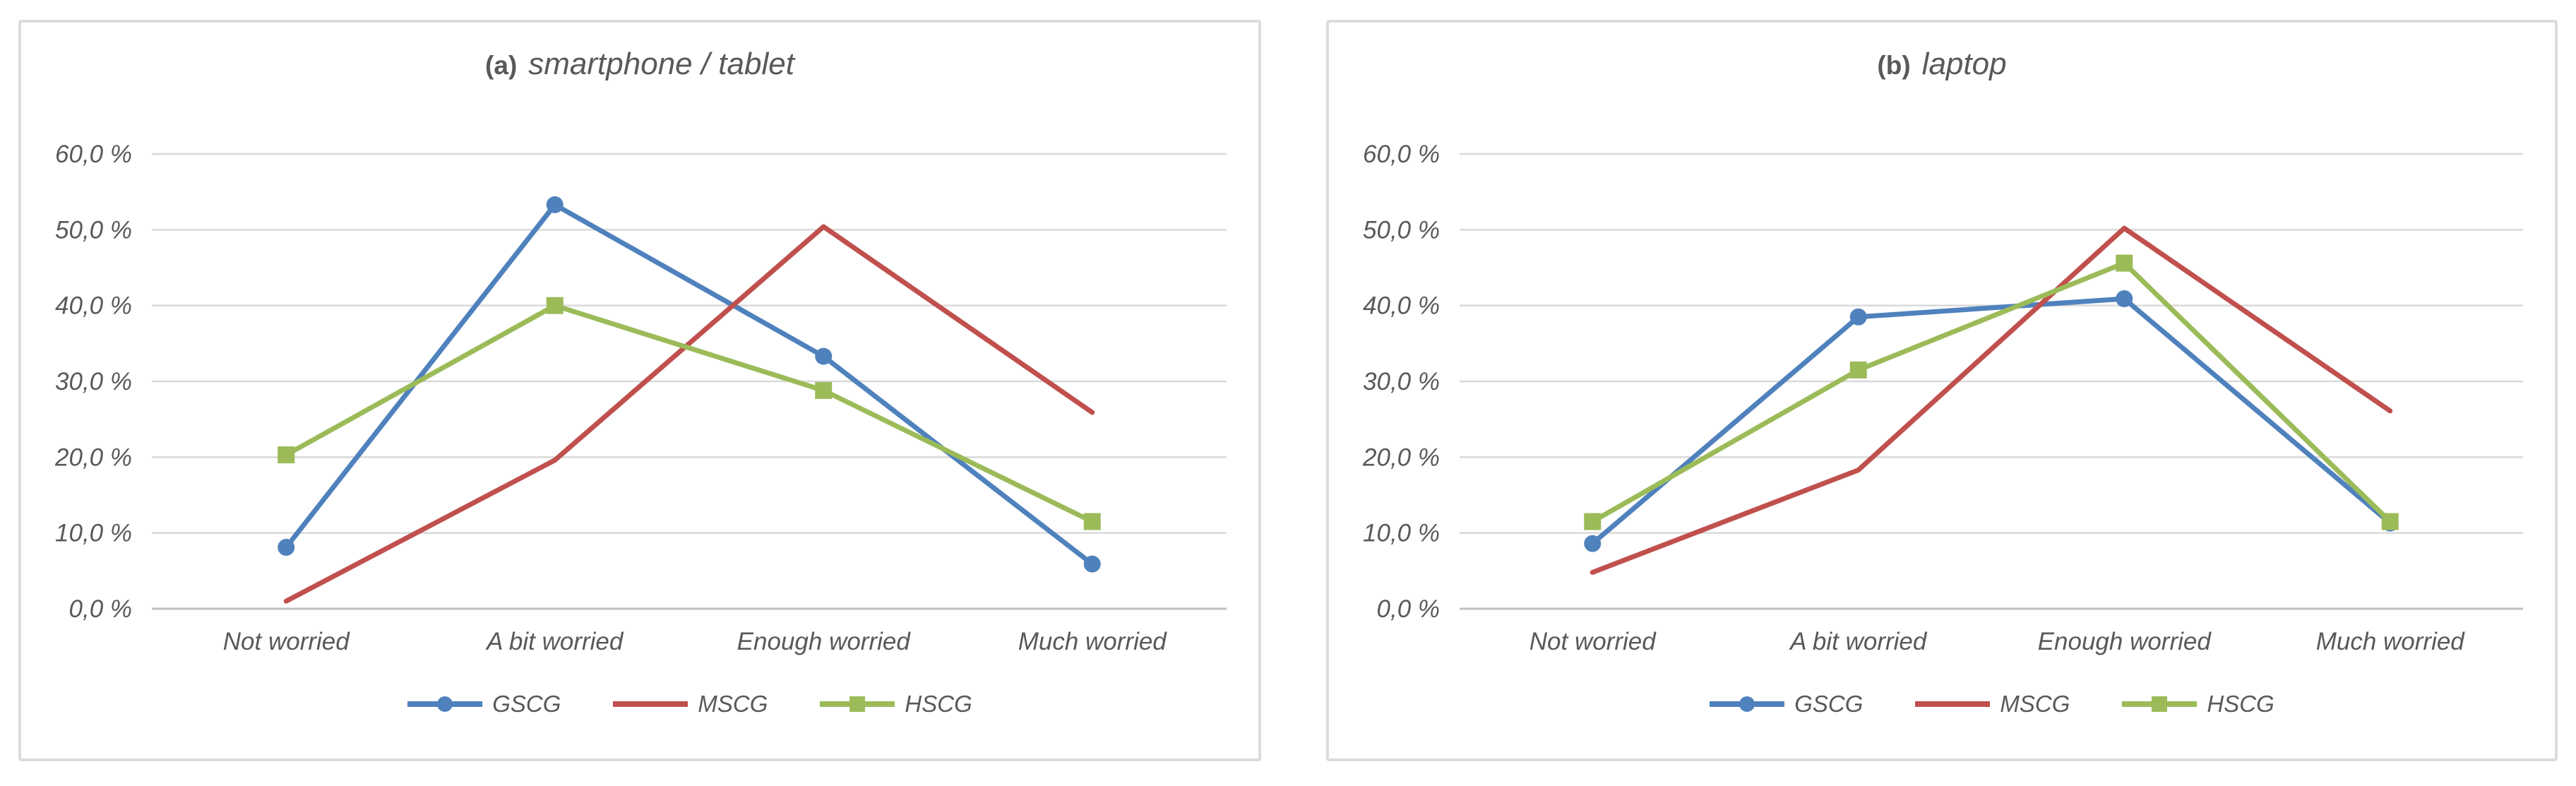 The width and height of the screenshot is (2576, 786). I want to click on chart-title: (a) smartphone / tablet, so click(639, 64).